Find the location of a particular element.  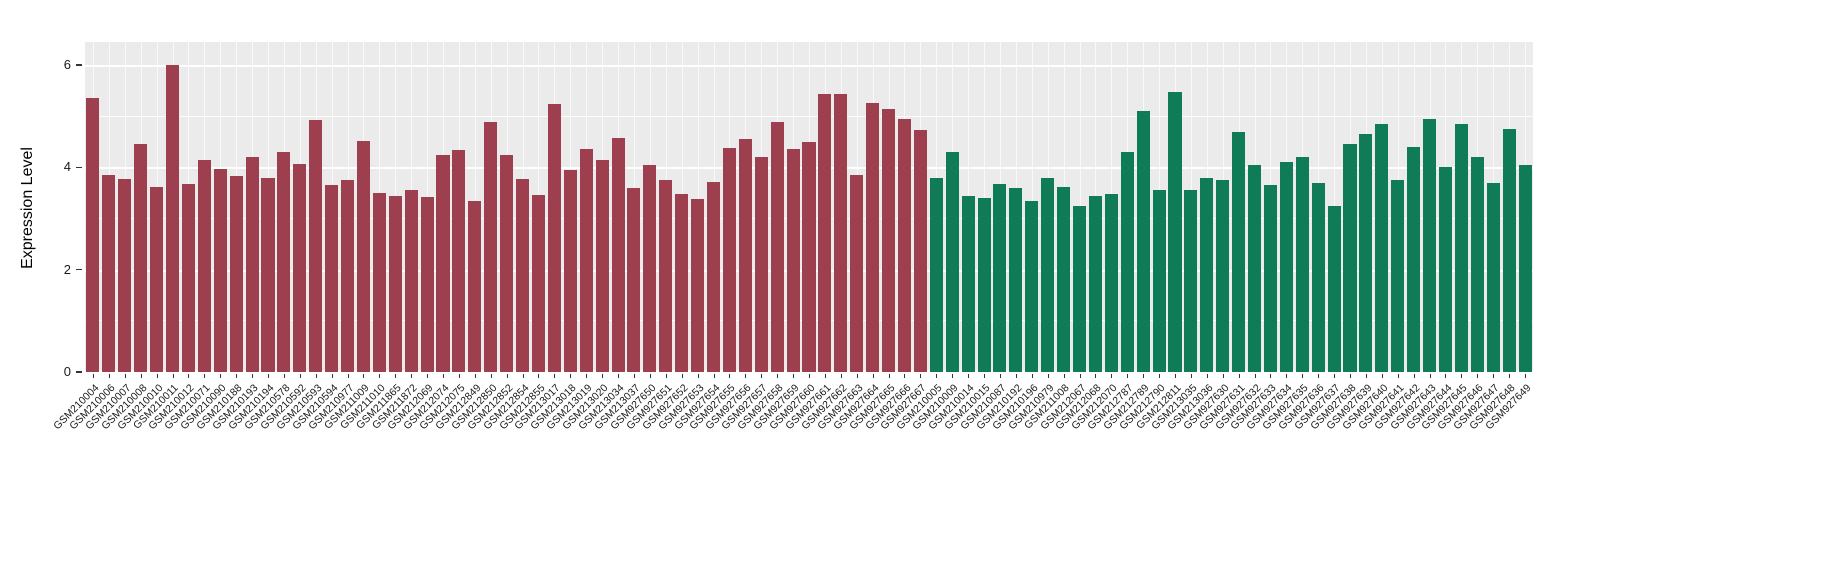

y-tick-label: 6 is located at coordinates (67, 65).